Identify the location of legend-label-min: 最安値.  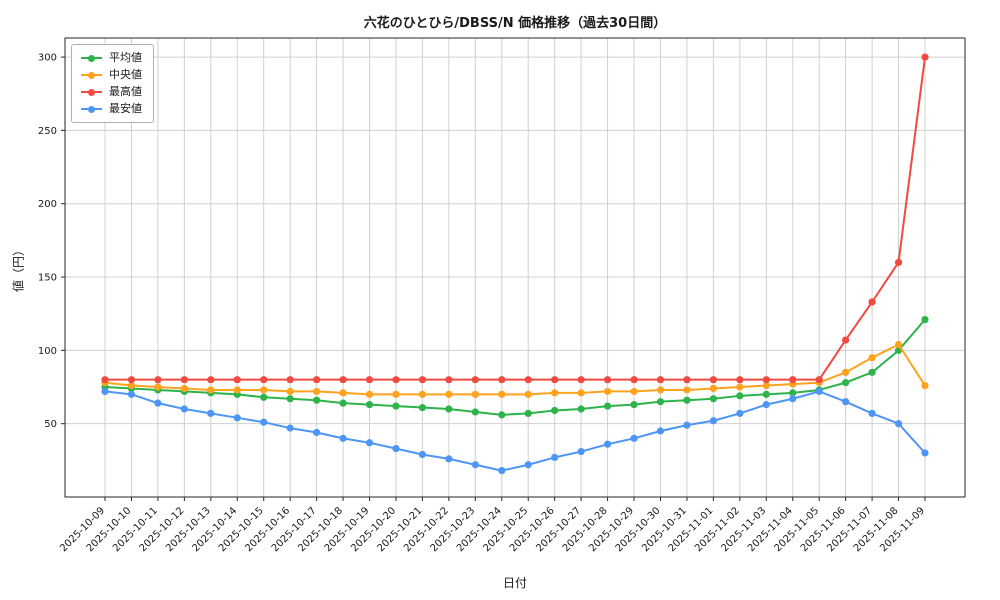
(125, 108).